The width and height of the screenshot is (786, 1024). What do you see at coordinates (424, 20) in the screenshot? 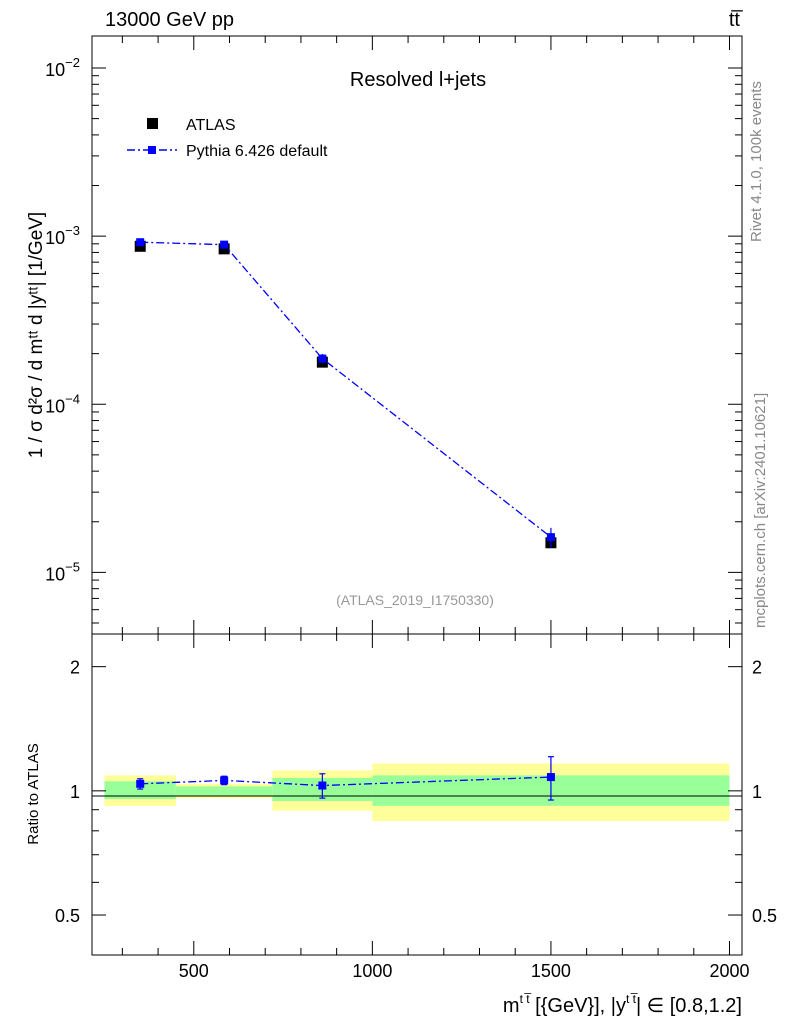
I see `header: 13000 GeV pp tt̅` at bounding box center [424, 20].